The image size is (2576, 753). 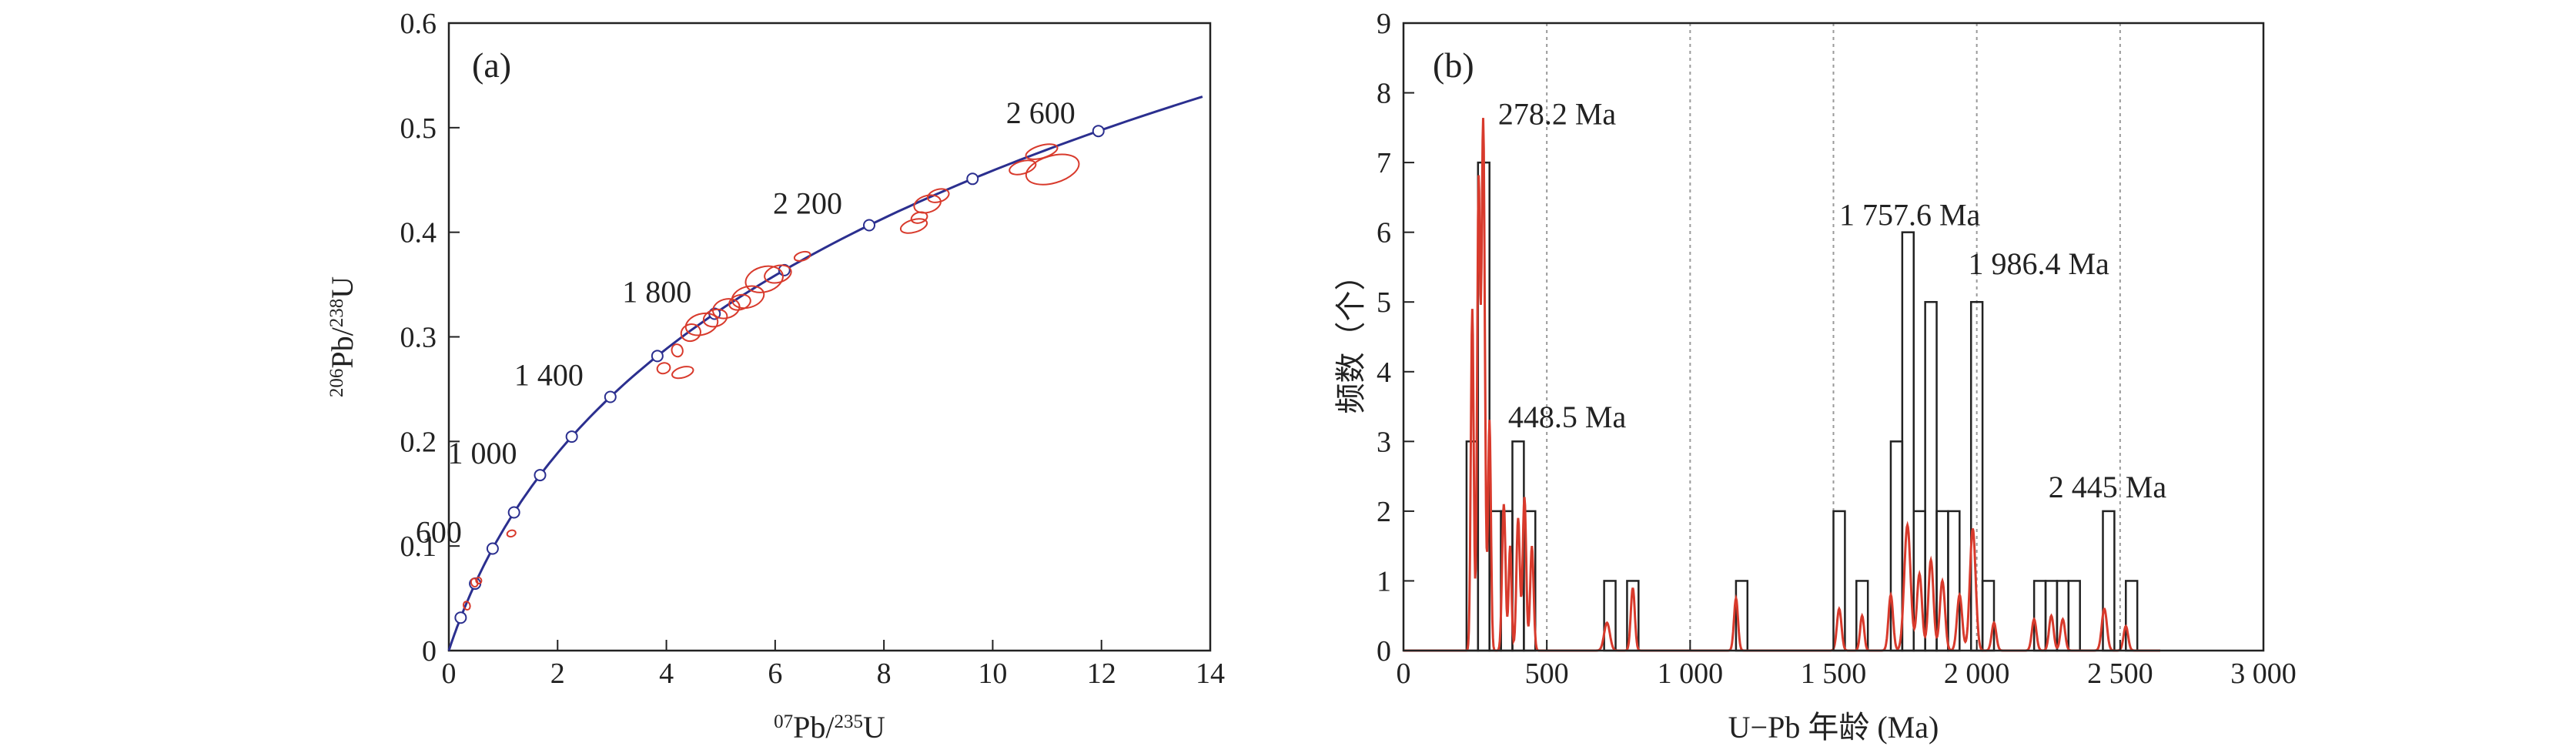 What do you see at coordinates (1567, 417) in the screenshot?
I see `peak-annotation: 448.5 Ma` at bounding box center [1567, 417].